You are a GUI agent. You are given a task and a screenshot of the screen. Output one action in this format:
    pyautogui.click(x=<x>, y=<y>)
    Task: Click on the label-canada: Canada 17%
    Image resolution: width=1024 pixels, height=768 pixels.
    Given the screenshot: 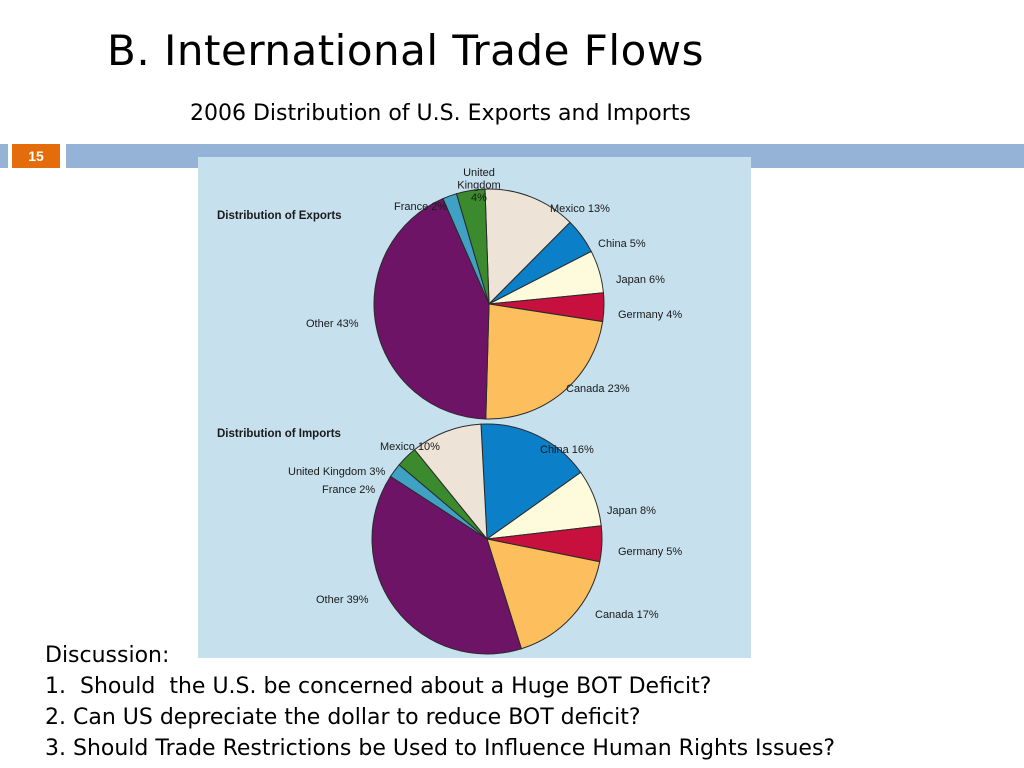 What is the action you would take?
    pyautogui.click(x=627, y=615)
    